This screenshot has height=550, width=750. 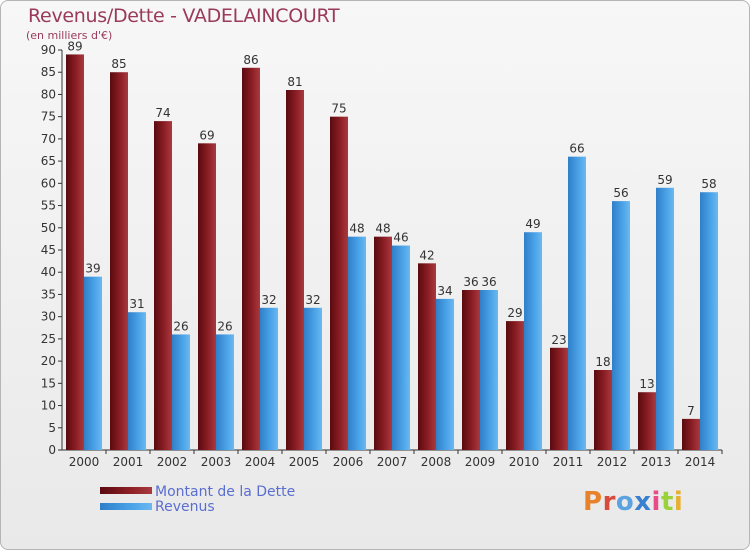 I want to click on data-label-debt: 89, so click(x=74, y=46).